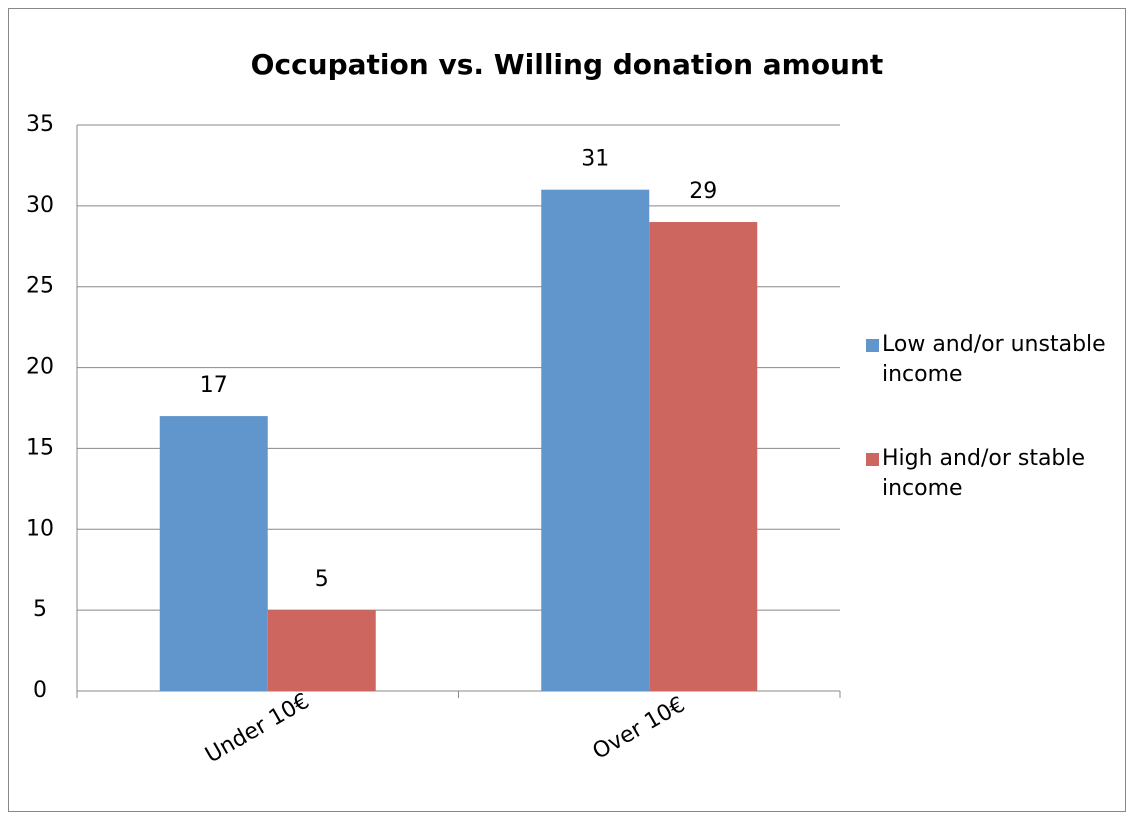 The image size is (1134, 820). I want to click on legend-item: High and/or stable income, so click(996, 474).